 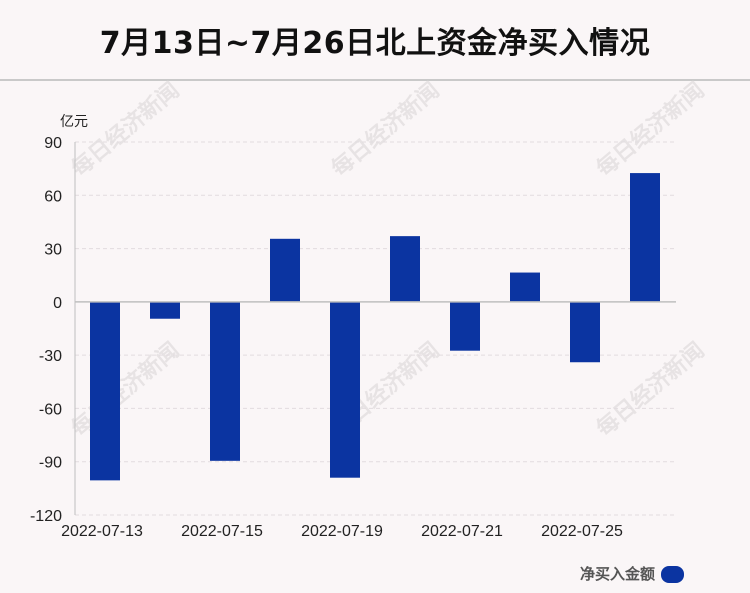 I want to click on legend: 净买入金额, so click(x=632, y=574).